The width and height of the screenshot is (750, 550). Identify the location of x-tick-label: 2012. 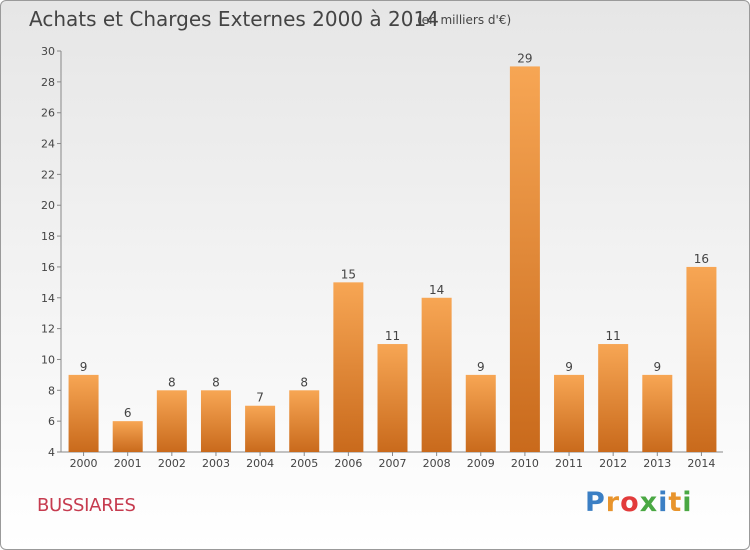
(613, 463).